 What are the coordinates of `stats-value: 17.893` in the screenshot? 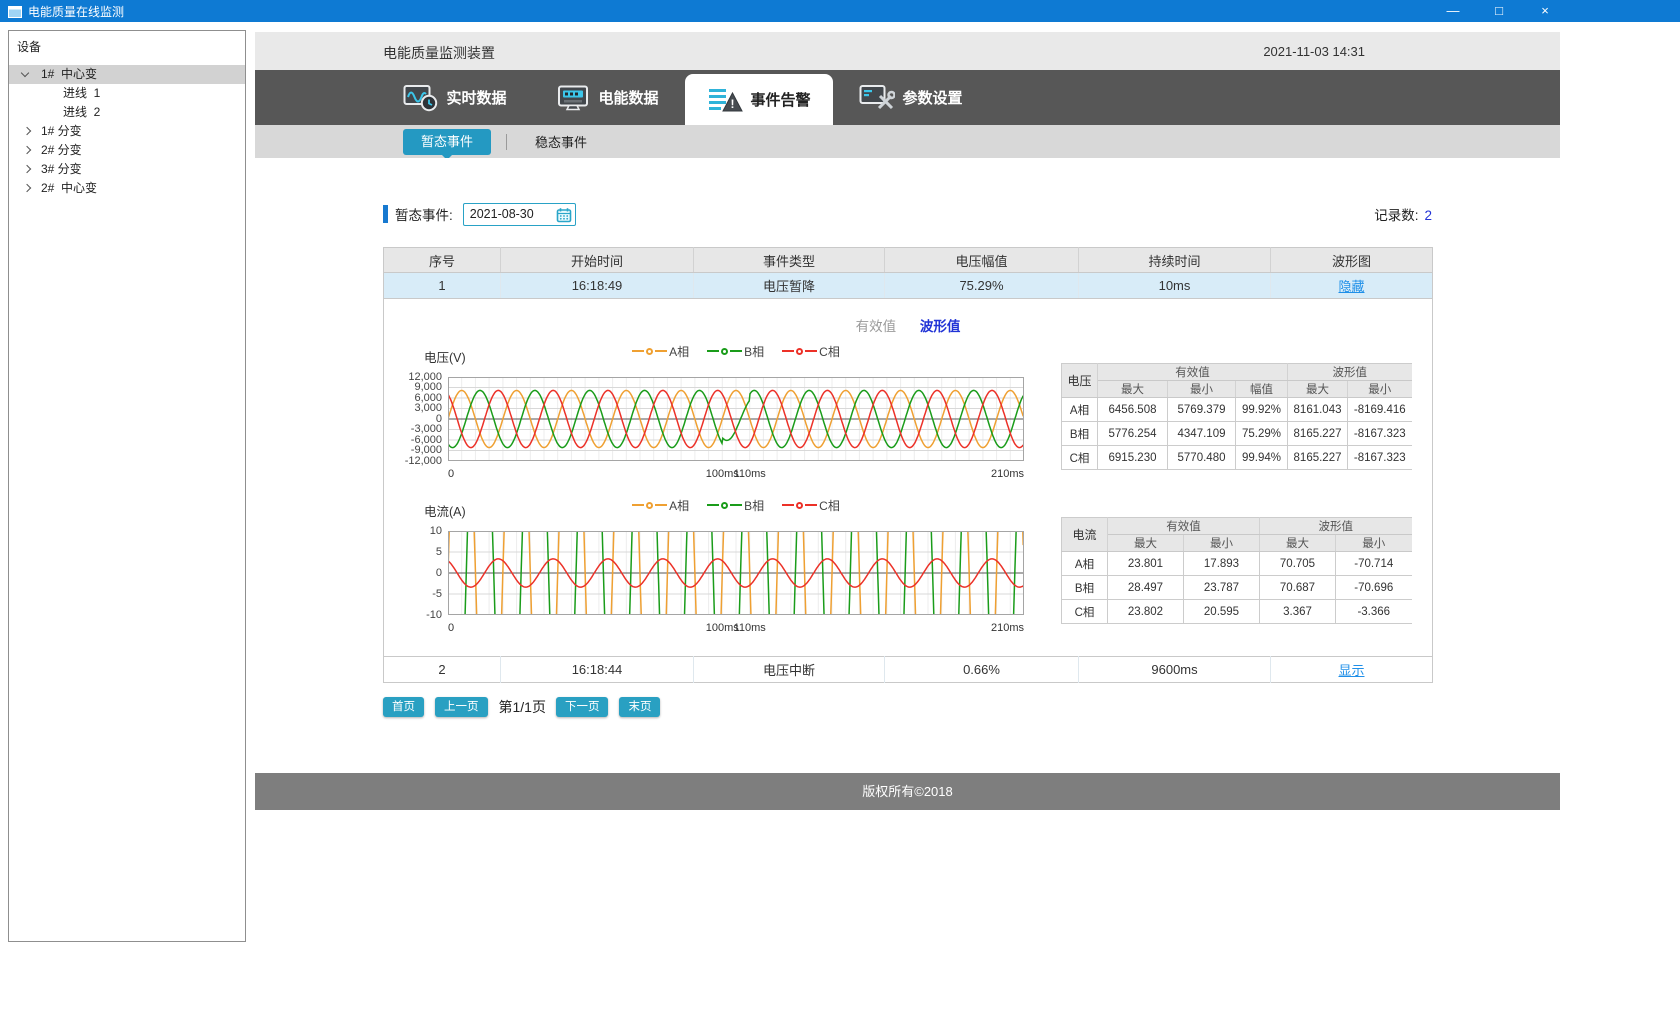 It's located at (1221, 563).